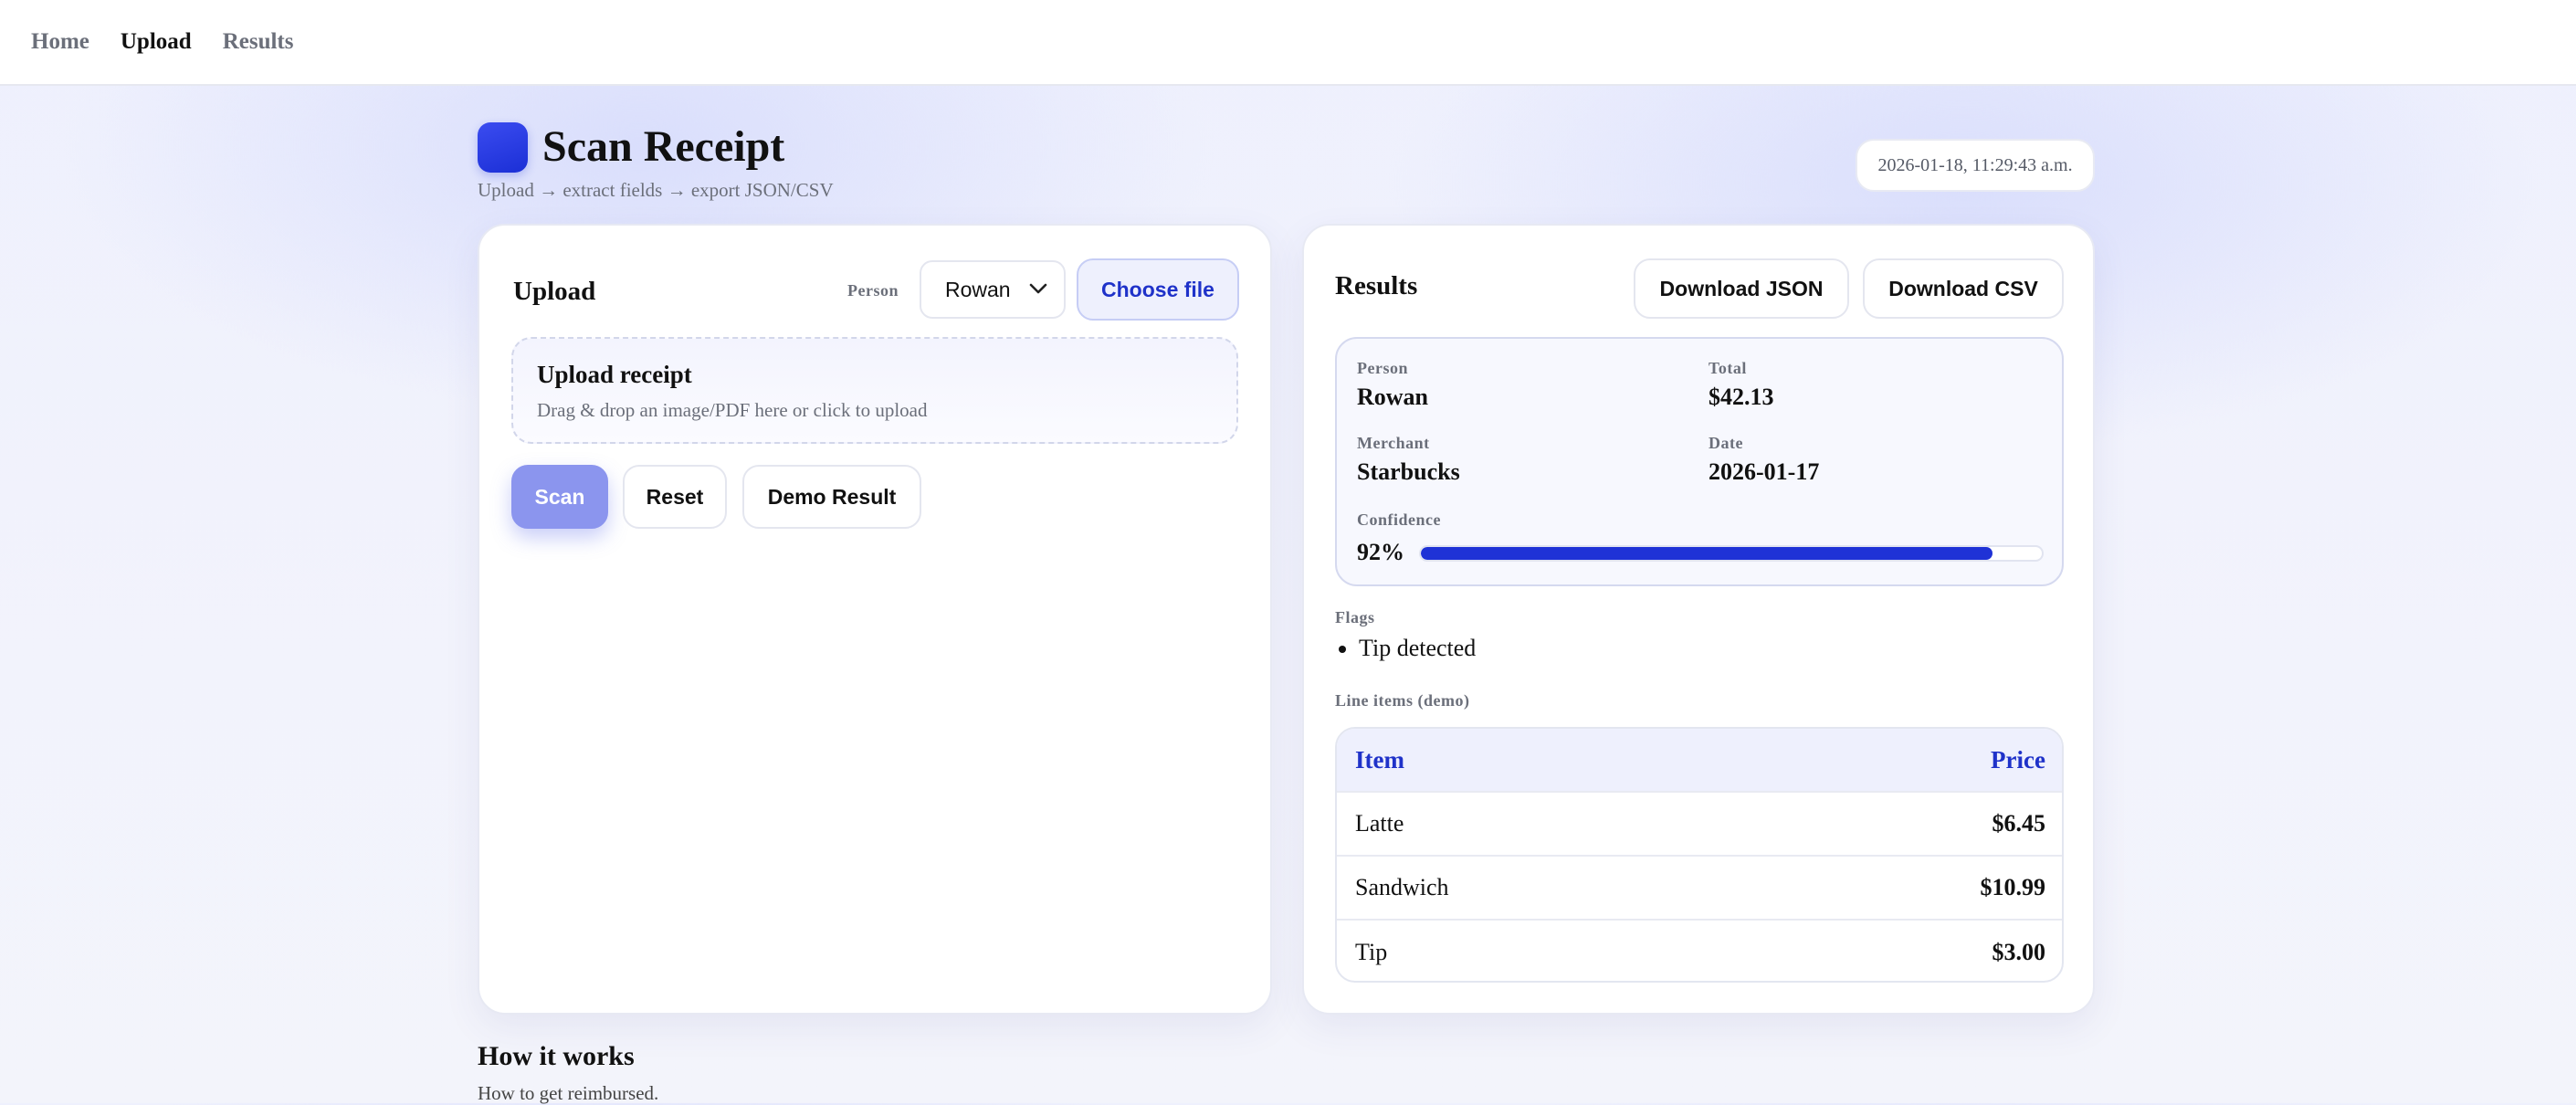 This screenshot has width=2576, height=1105. What do you see at coordinates (1288, 43) in the screenshot?
I see `top-nav: Home Upload Results` at bounding box center [1288, 43].